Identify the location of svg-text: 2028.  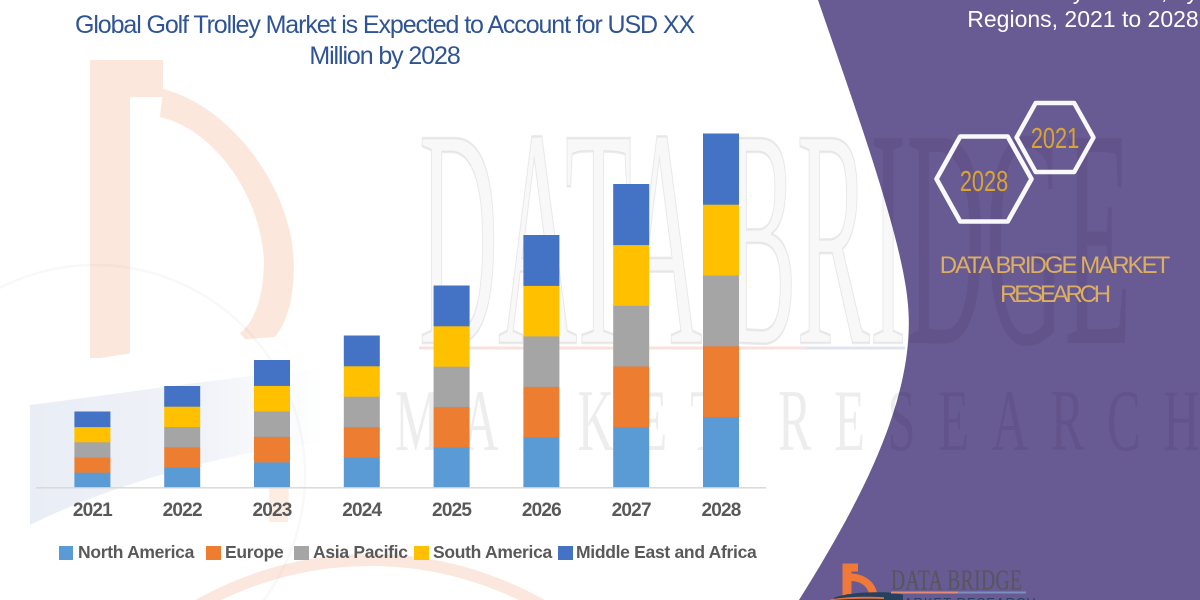
(984, 182).